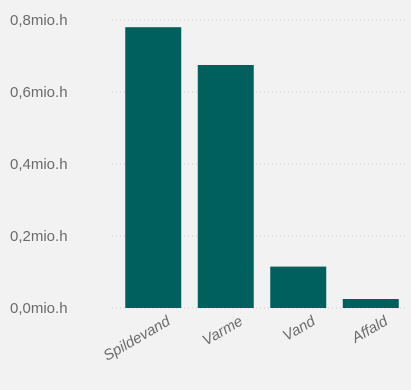 This screenshot has width=411, height=390. I want to click on x-tick-label: Spildevand, so click(136, 338).